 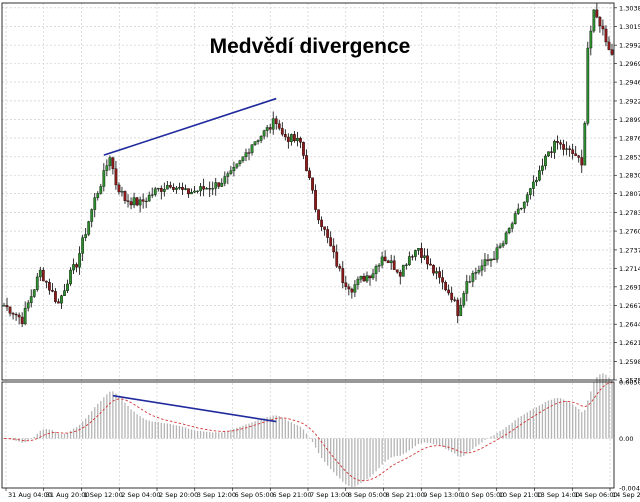 What do you see at coordinates (595, 495) in the screenshot?
I see `time-tick-label: 14 Sep 06:00` at bounding box center [595, 495].